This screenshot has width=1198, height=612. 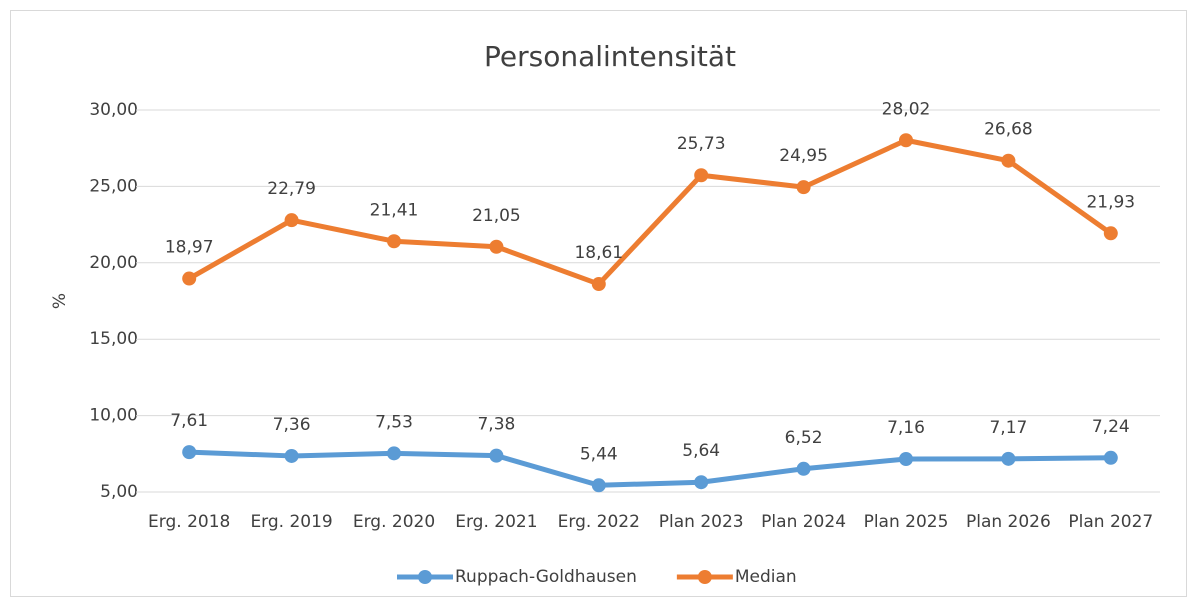 I want to click on y-tick-label: 15,00, so click(x=113, y=339).